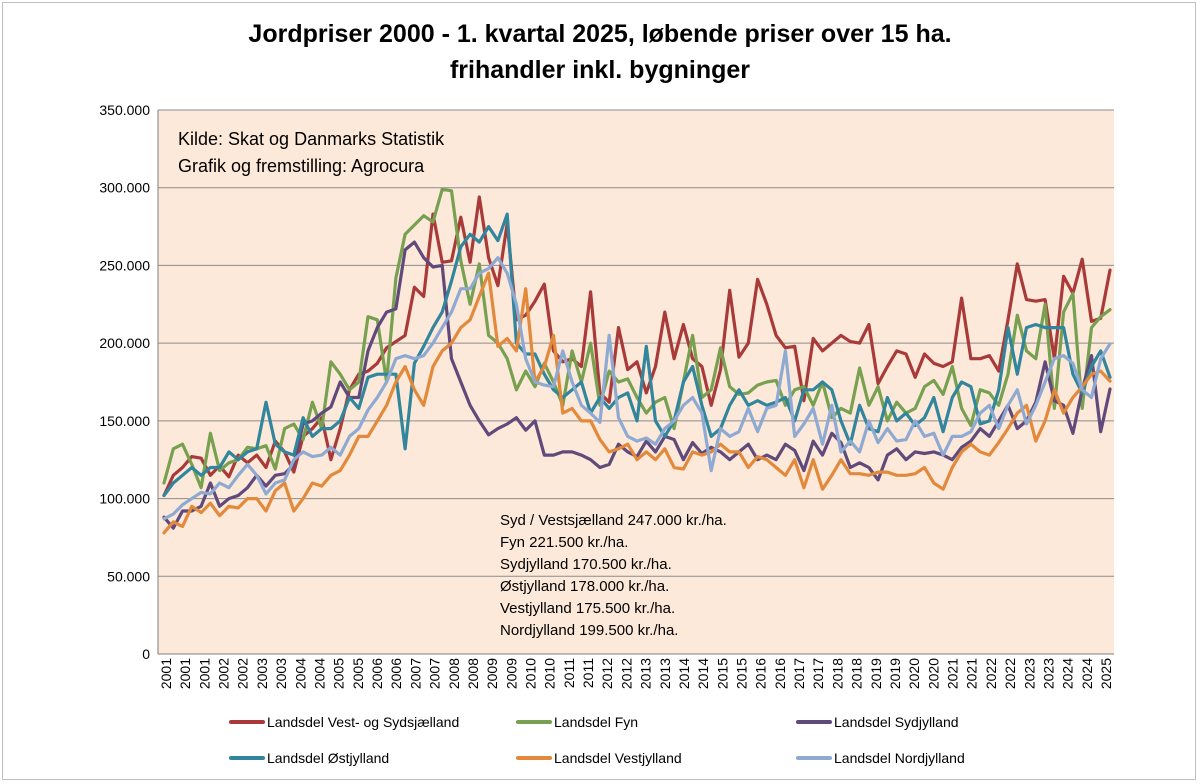  What do you see at coordinates (896, 722) in the screenshot?
I see `legend-label: Landsdel Sydjylland` at bounding box center [896, 722].